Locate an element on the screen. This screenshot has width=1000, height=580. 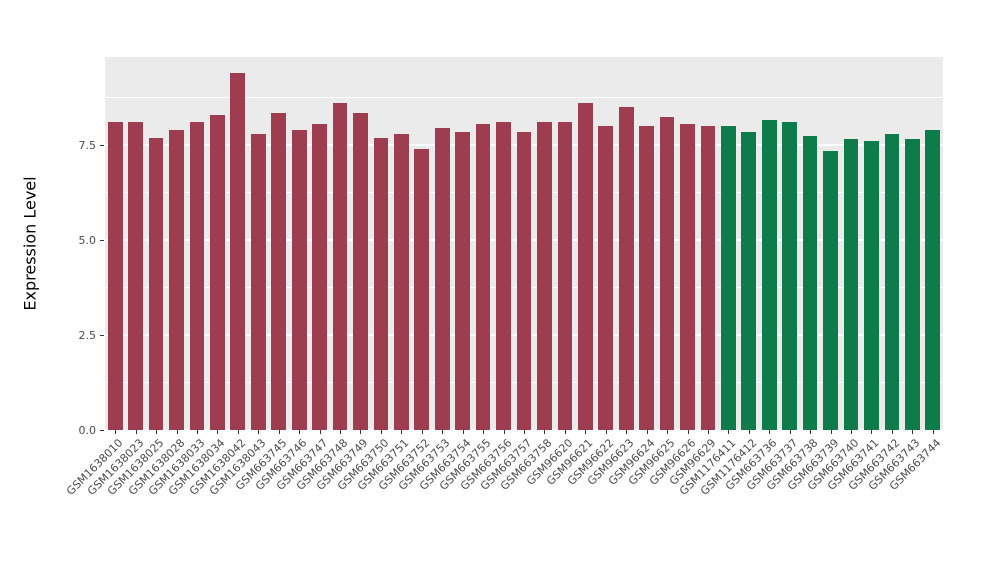
y-axis-title: Expression Level is located at coordinates (30, 243).